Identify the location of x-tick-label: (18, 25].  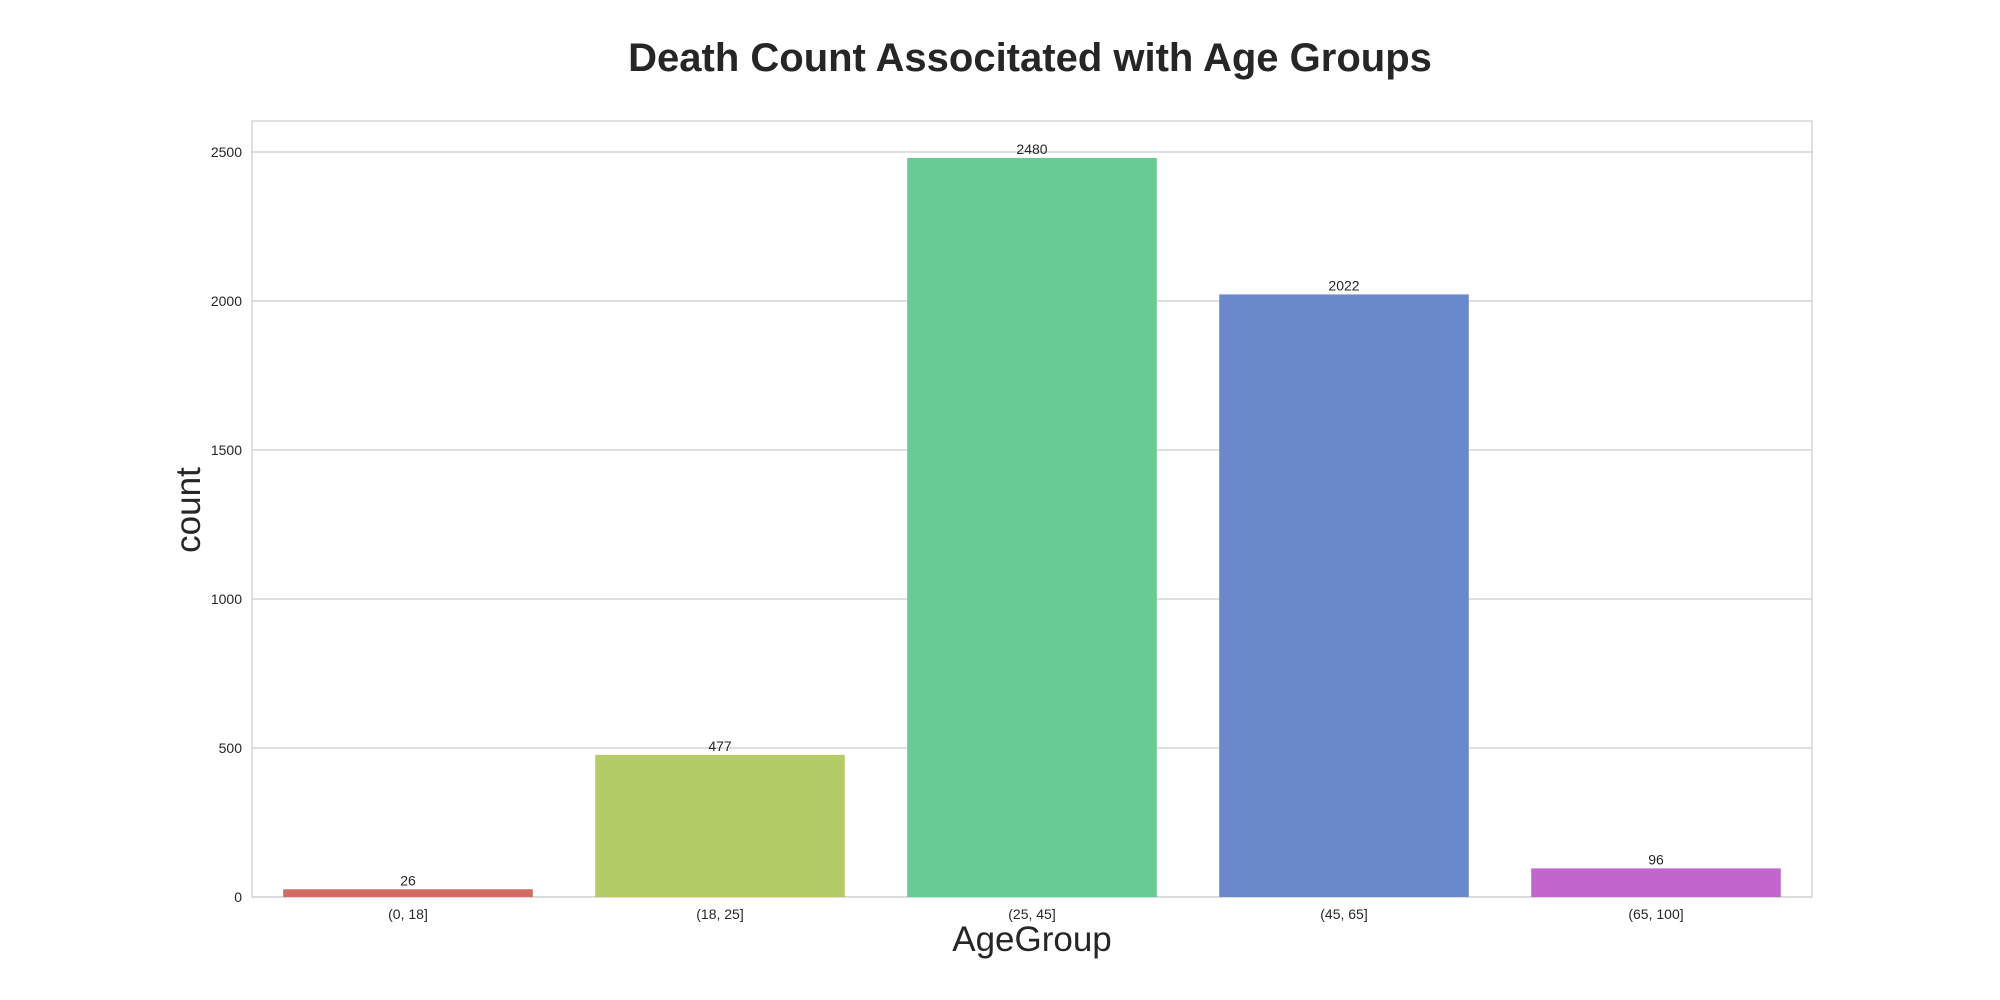
(719, 914).